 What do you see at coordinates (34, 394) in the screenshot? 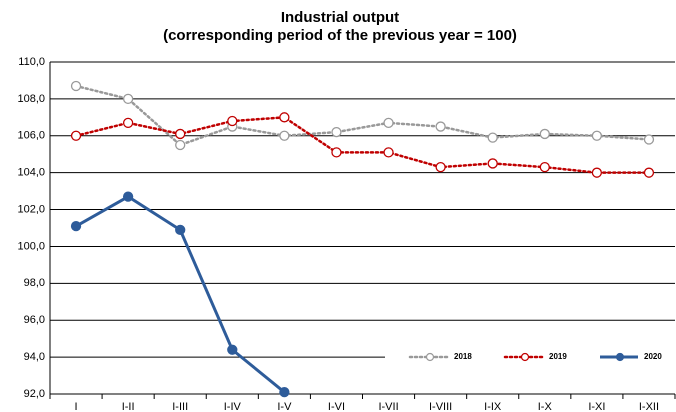
I see `y-tick-label: 92,0` at bounding box center [34, 394].